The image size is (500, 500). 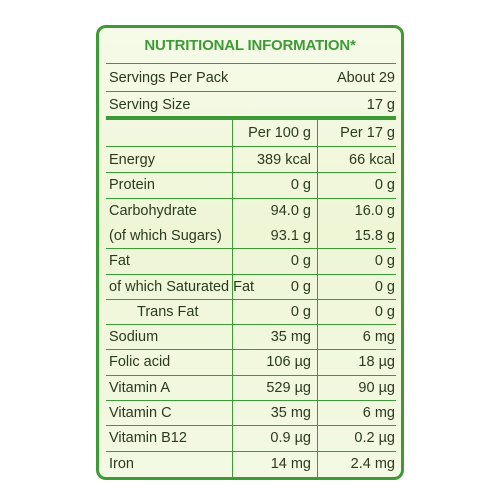 I want to click on divider-top, so click(x=251, y=63).